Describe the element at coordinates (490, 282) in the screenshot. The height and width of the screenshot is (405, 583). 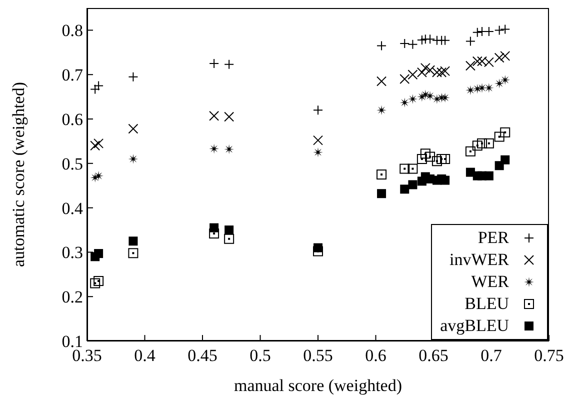
I see `legend-label: WER` at that location.